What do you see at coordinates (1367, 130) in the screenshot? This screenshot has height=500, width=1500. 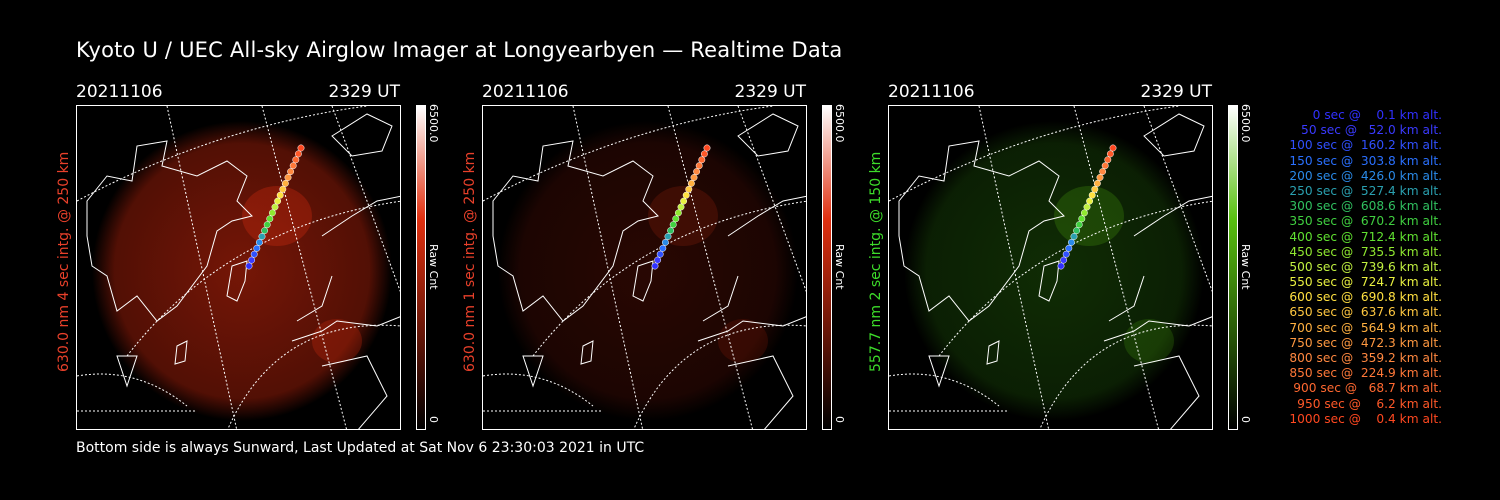 I see `legend-entry: 50 sec @ 52.0 km alt.` at bounding box center [1367, 130].